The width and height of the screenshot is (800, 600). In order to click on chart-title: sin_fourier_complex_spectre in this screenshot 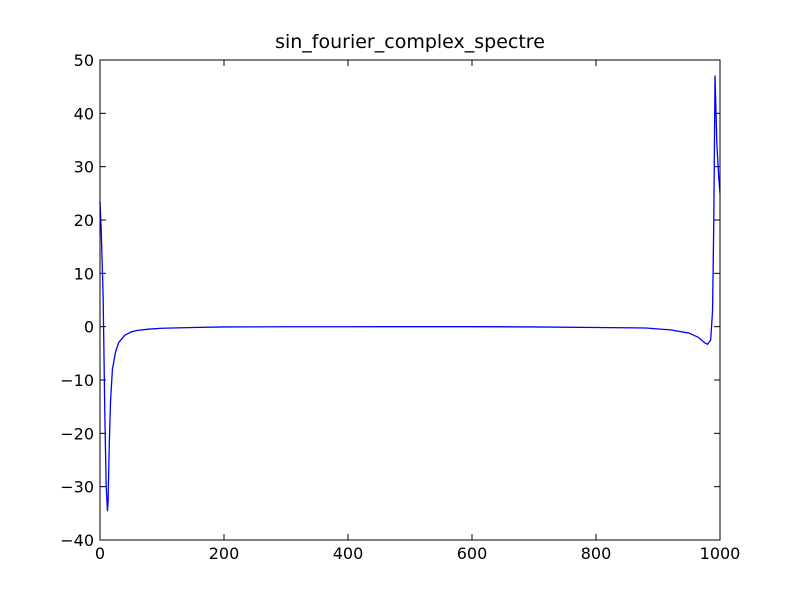, I will do `click(410, 42)`.